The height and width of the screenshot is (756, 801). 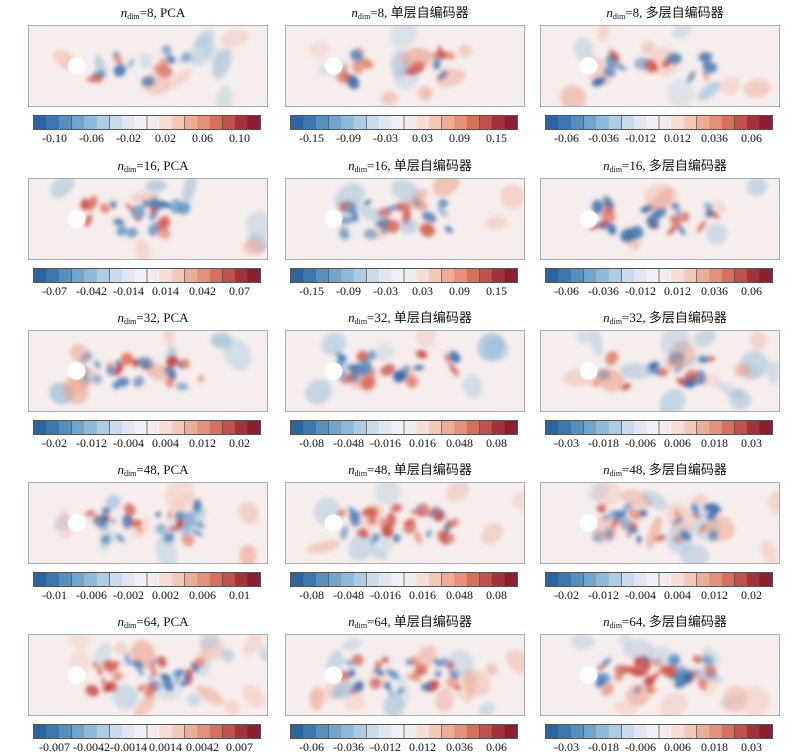 I want to click on panel-title: ndim=48, 单层自编码器, so click(x=410, y=471).